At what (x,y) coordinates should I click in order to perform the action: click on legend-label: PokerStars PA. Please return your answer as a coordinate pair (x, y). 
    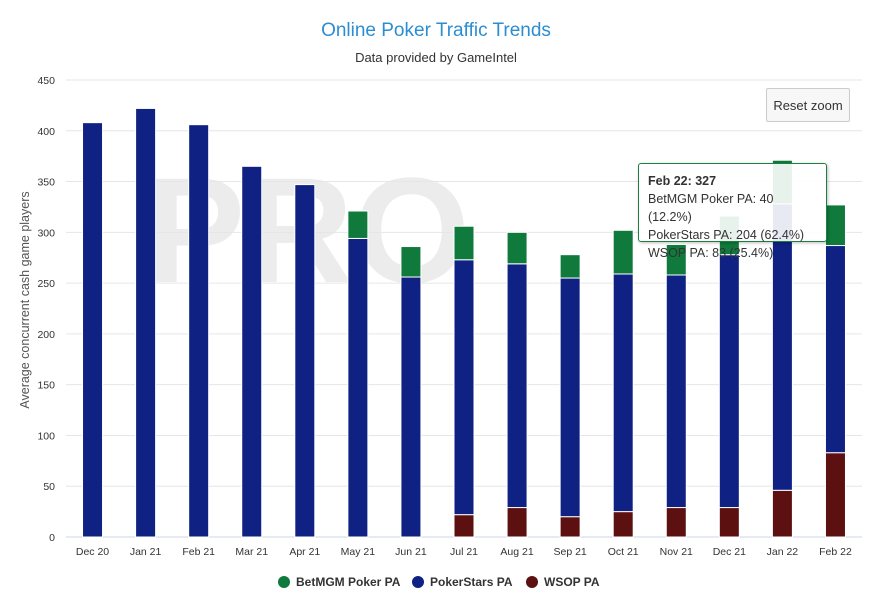
    Looking at the image, I should click on (471, 582).